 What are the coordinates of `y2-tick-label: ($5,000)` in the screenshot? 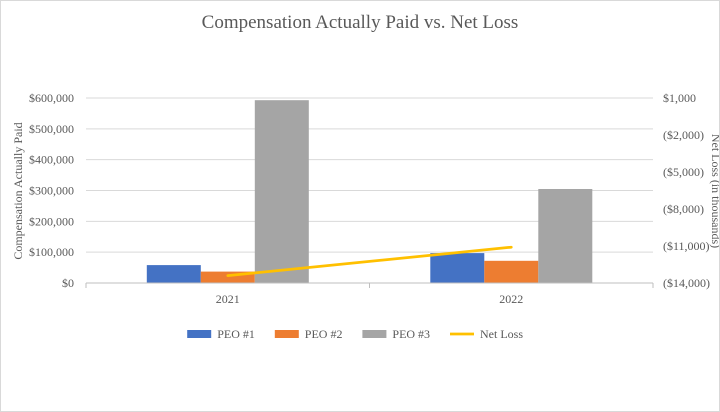 It's located at (683, 172).